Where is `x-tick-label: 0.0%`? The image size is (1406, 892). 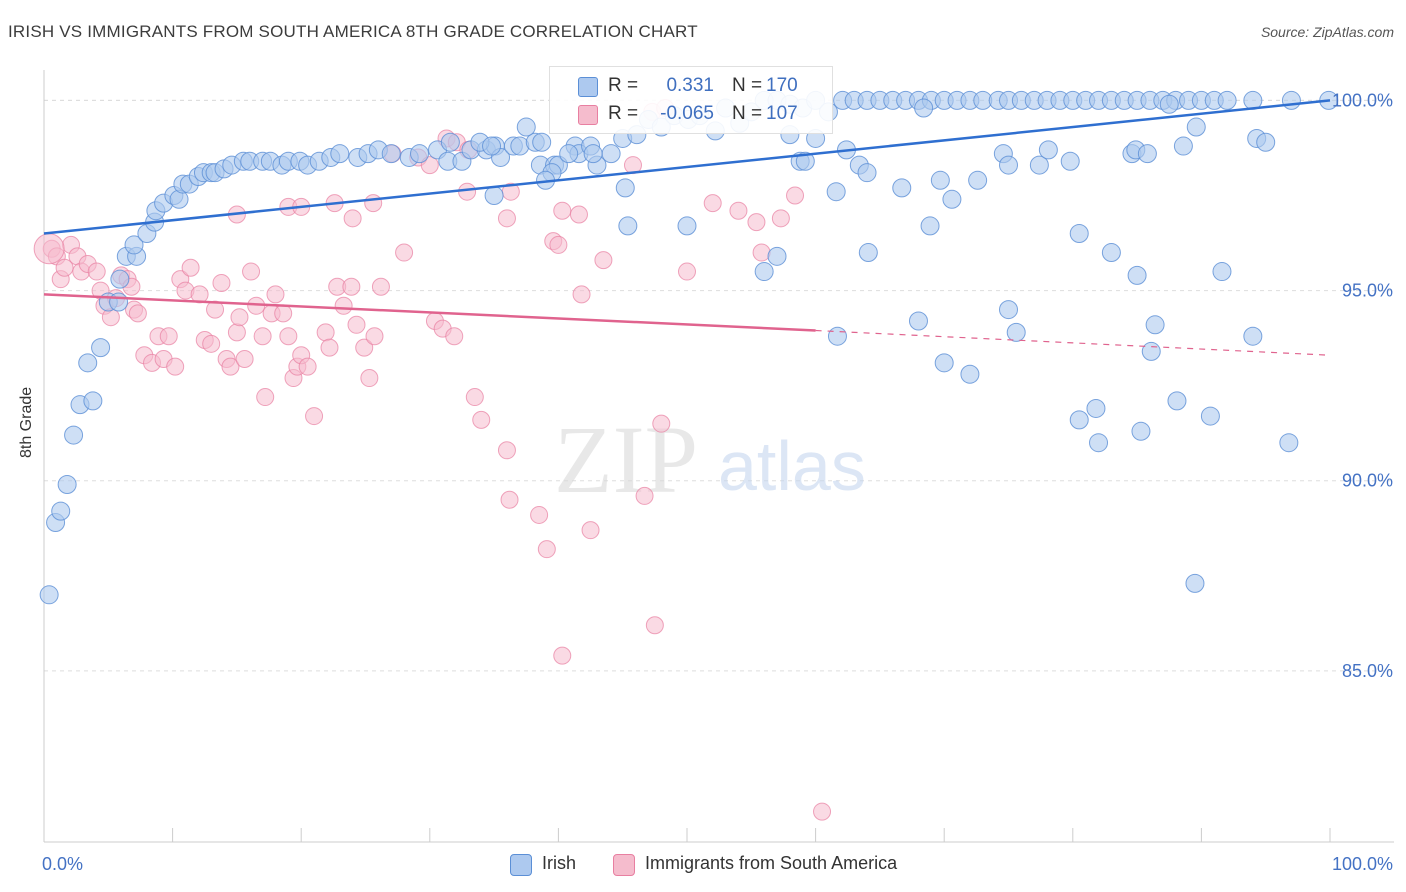 x-tick-label: 0.0% is located at coordinates (62, 864).